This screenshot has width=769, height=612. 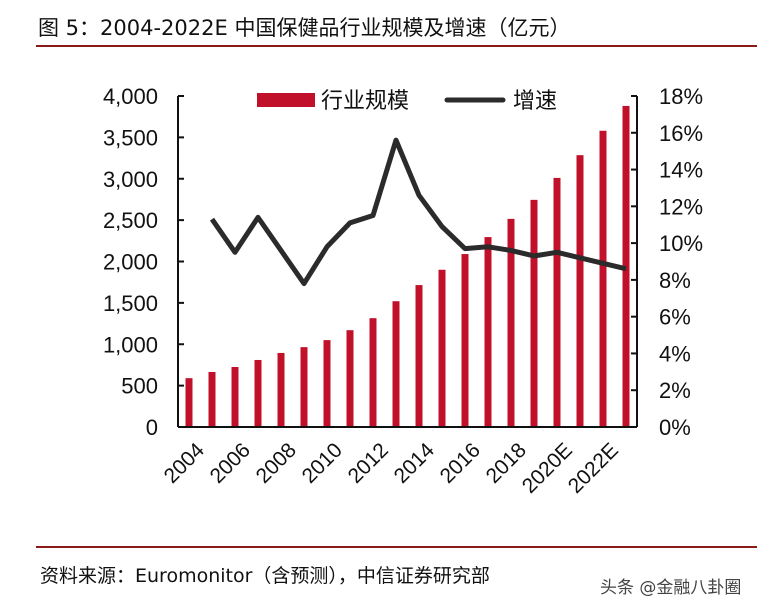 What do you see at coordinates (327, 383) in the screenshot?
I see `bar-2010` at bounding box center [327, 383].